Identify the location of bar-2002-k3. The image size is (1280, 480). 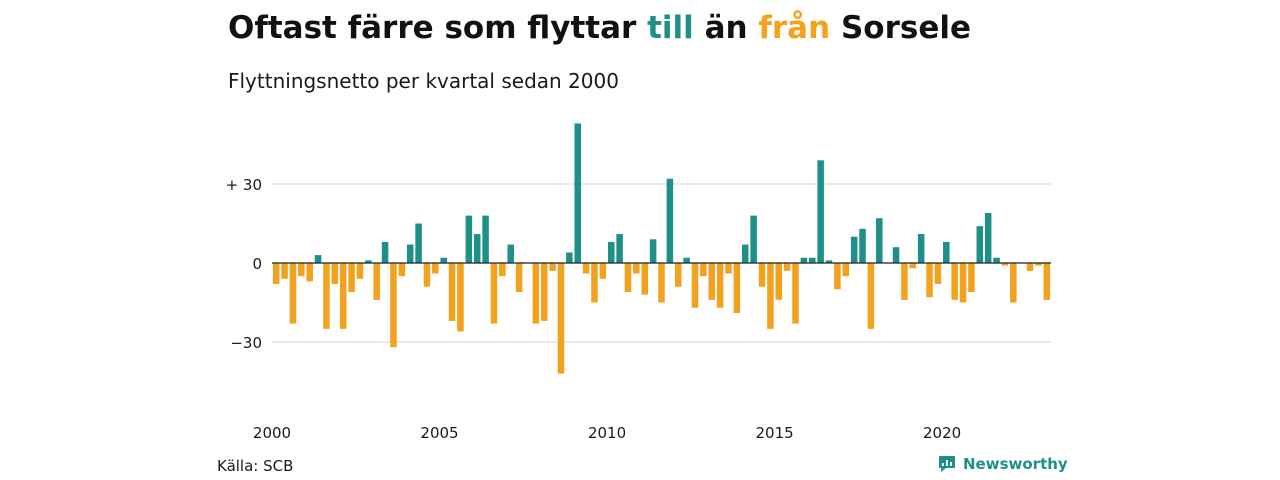
(360, 271).